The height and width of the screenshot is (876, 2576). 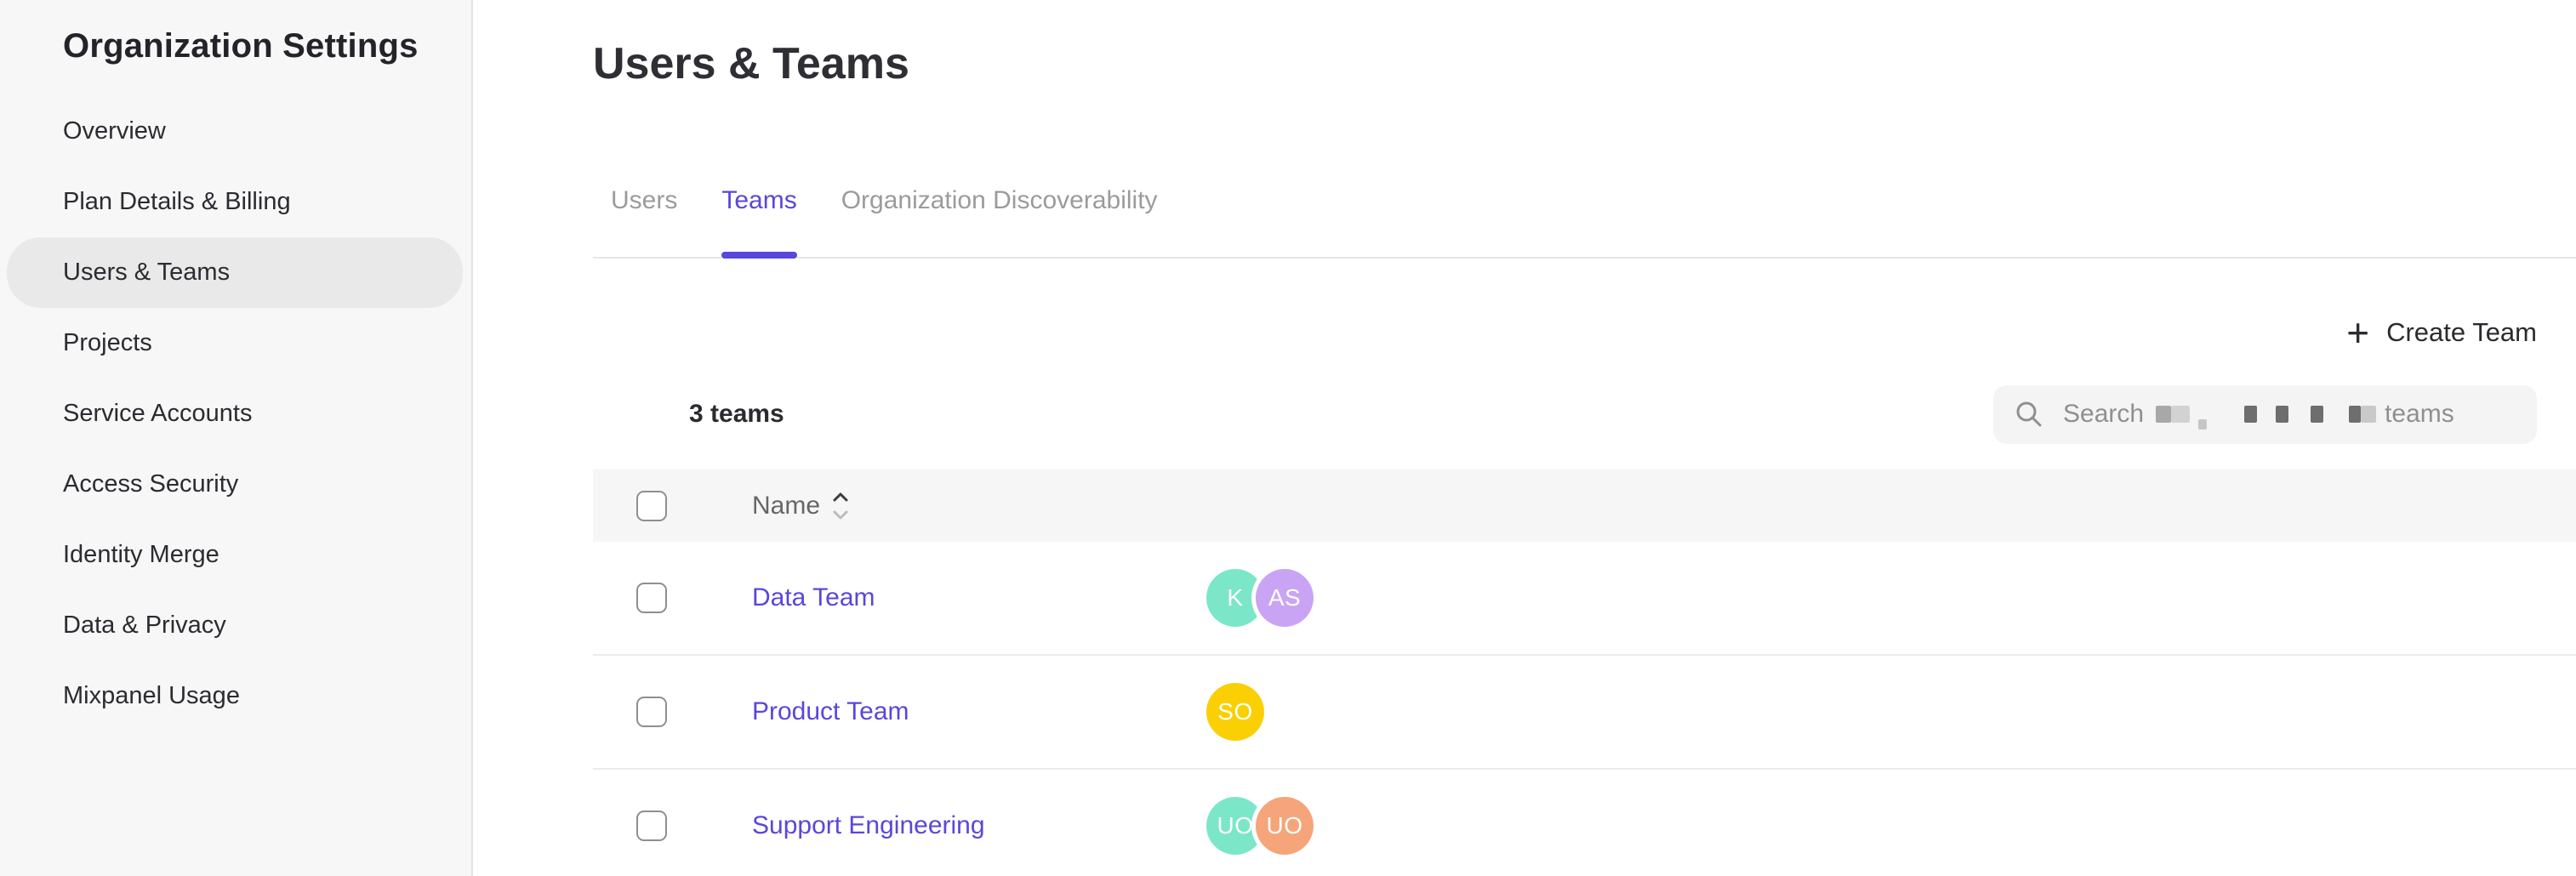 What do you see at coordinates (830, 711) in the screenshot?
I see `team-link: Product Team` at bounding box center [830, 711].